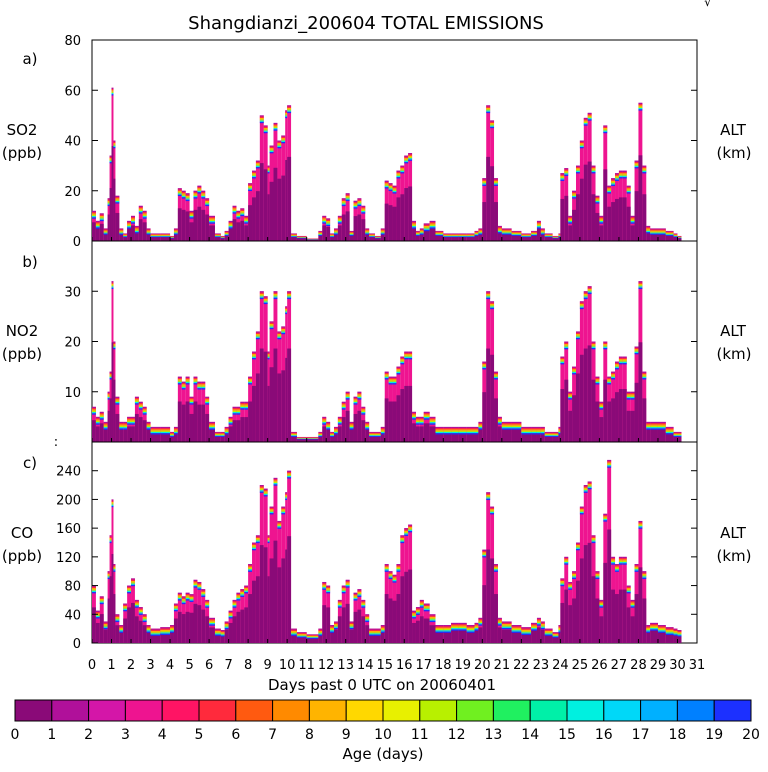 This screenshot has width=768, height=772. I want to click on x-tick-label: 17, so click(424, 665).